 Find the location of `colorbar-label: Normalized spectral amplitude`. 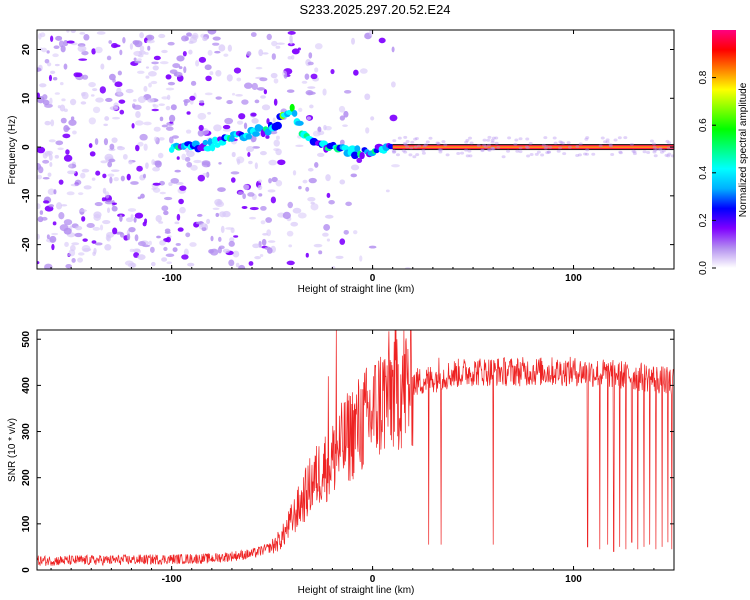

colorbar-label: Normalized spectral amplitude is located at coordinates (743, 149).